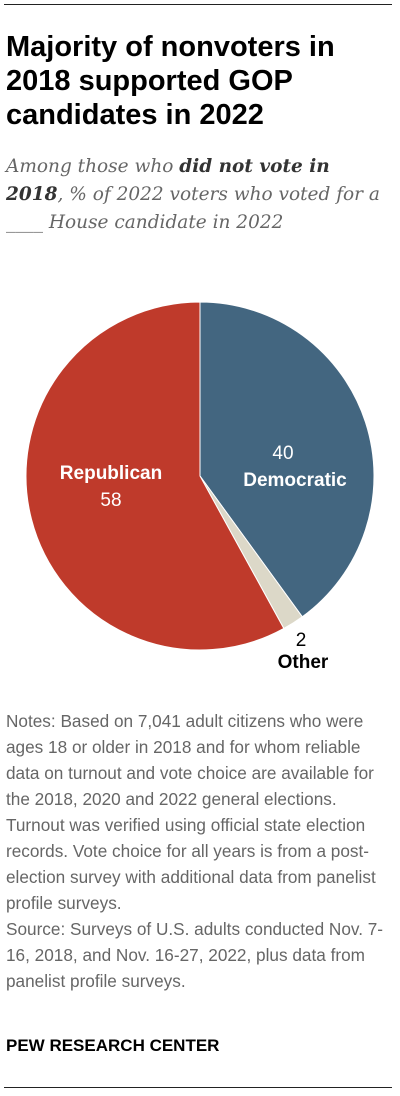 This screenshot has height=1096, width=400. What do you see at coordinates (93, 166) in the screenshot?
I see `subtitle-pre: Among those who` at bounding box center [93, 166].